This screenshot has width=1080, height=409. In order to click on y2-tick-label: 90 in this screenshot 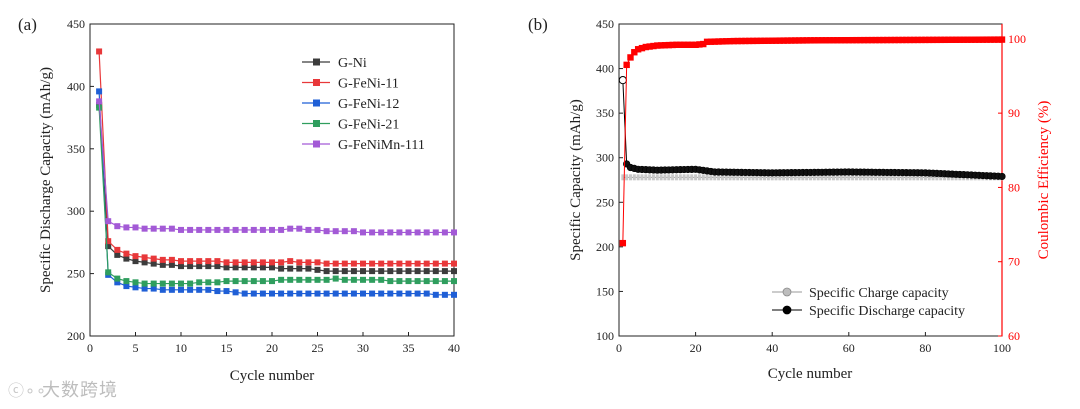, I will do `click(1014, 113)`.